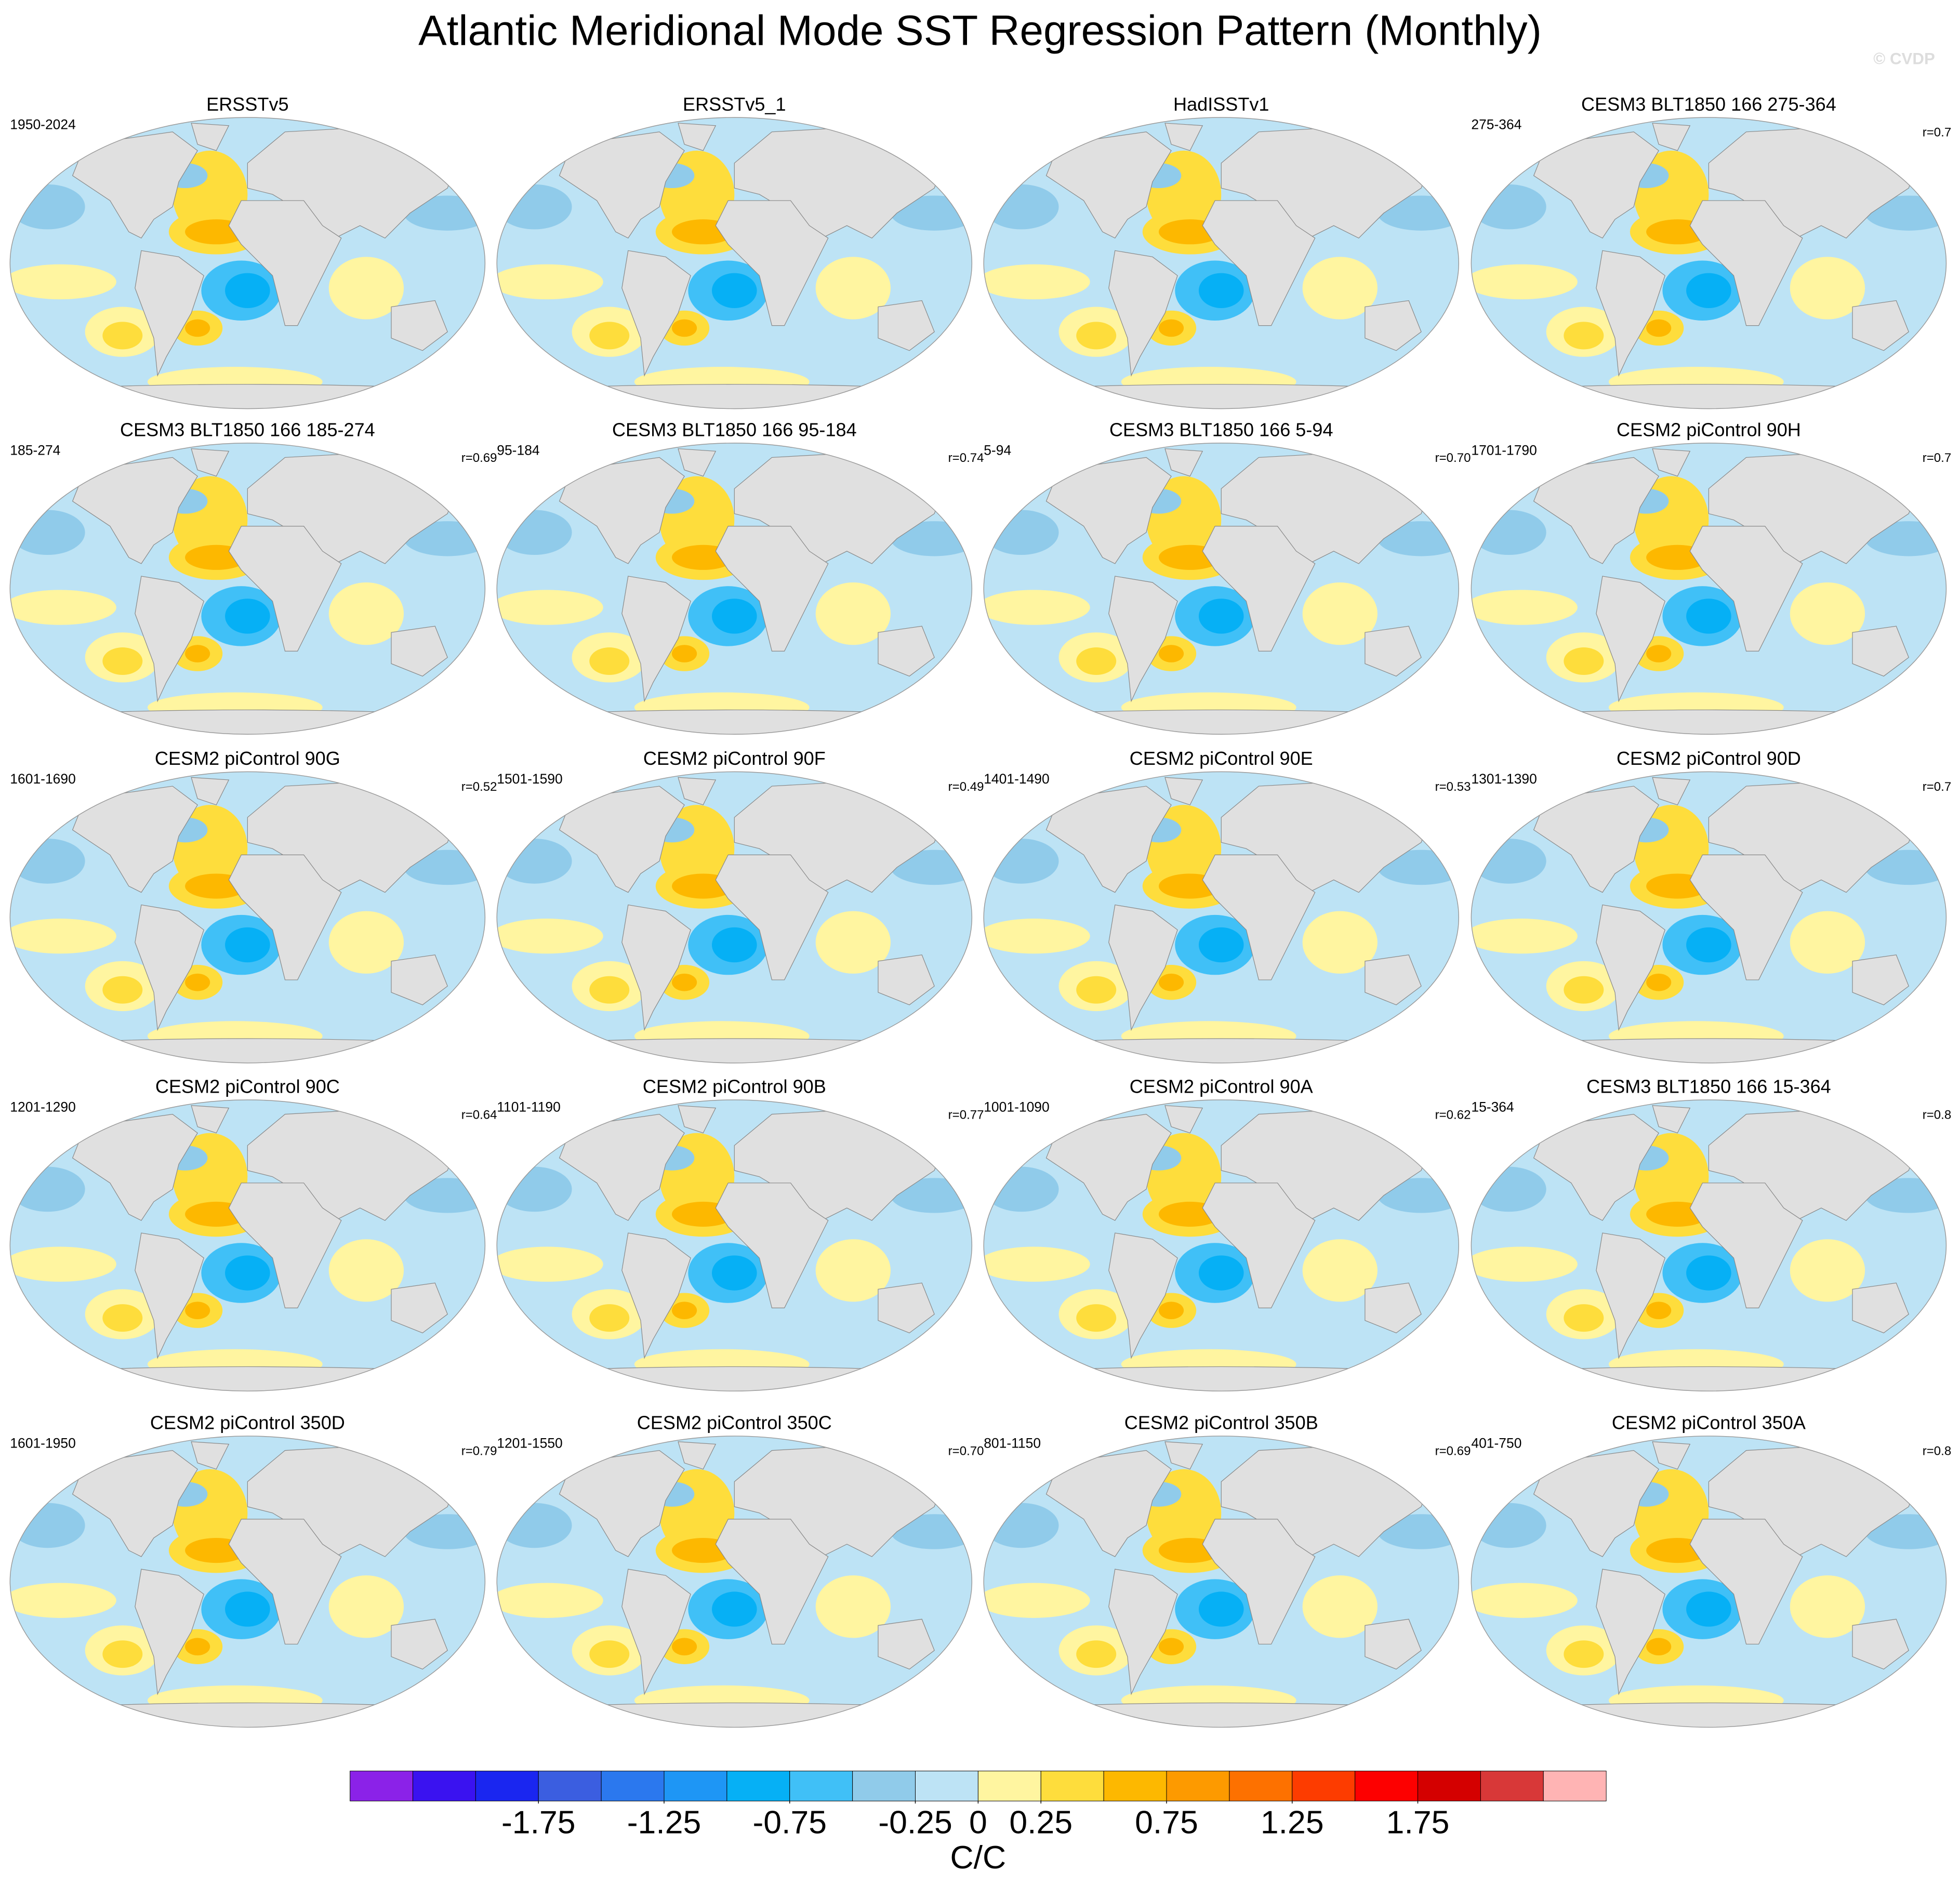 The height and width of the screenshot is (1885, 1960). What do you see at coordinates (1012, 1443) in the screenshot?
I see `panel-period: 801-1150` at bounding box center [1012, 1443].